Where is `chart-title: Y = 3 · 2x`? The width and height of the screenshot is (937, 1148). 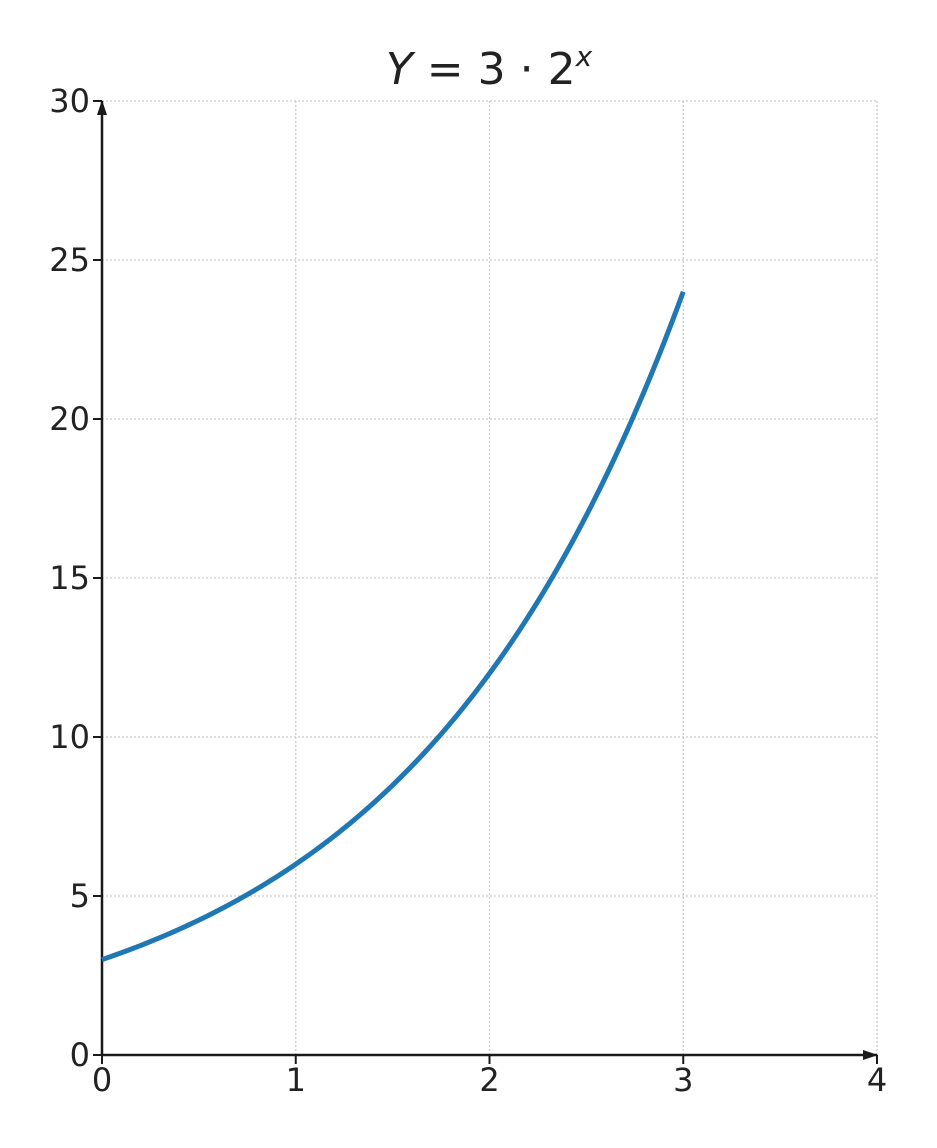
chart-title: Y = 3 · 2x is located at coordinates (489, 67).